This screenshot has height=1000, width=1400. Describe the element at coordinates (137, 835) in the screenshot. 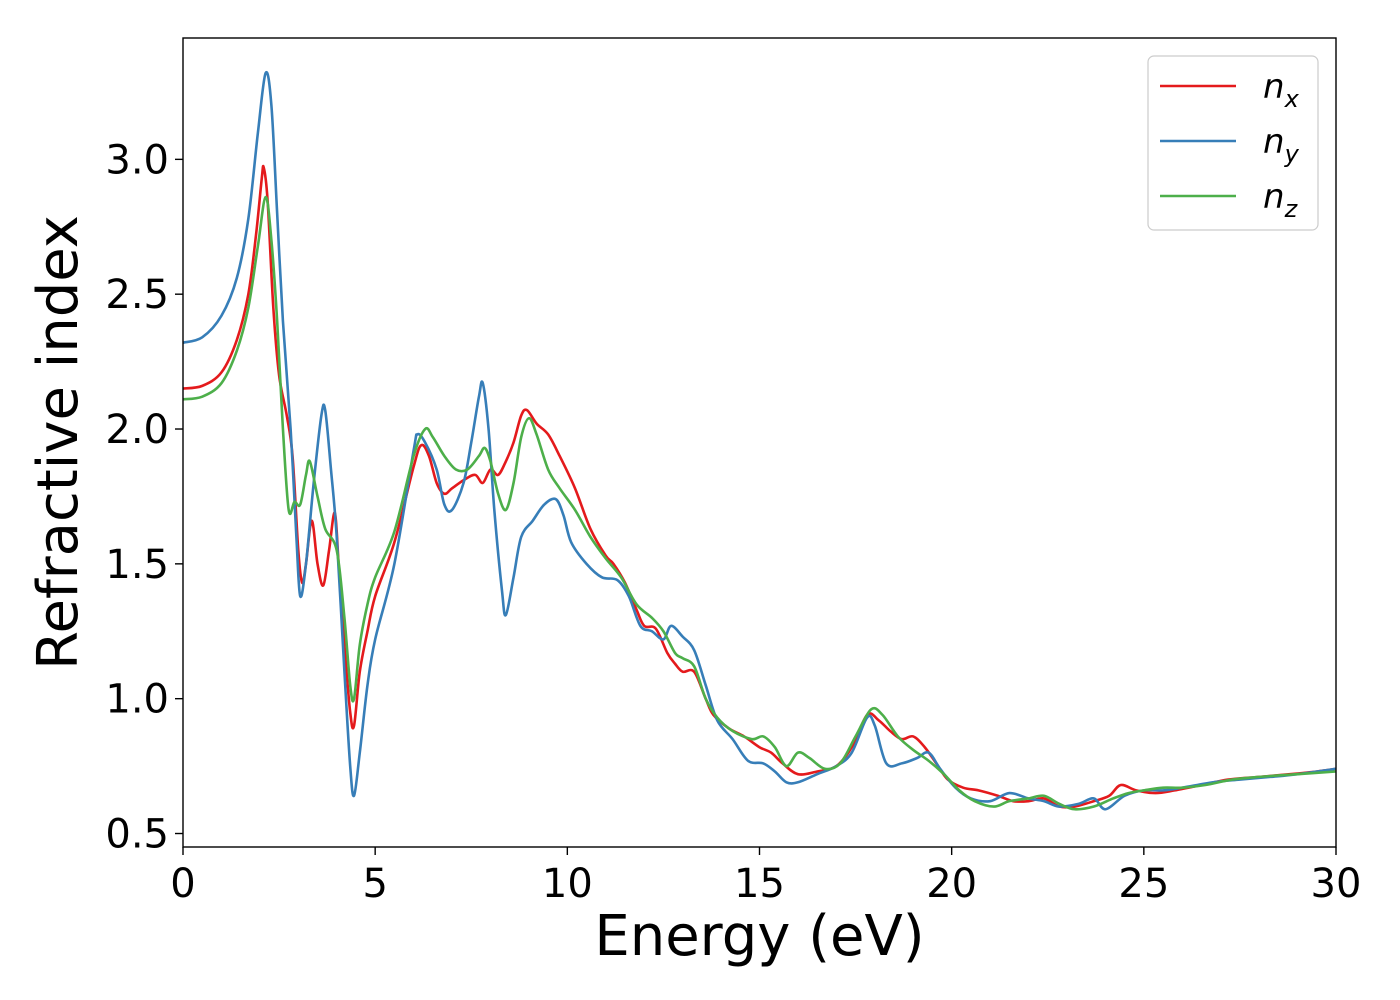

I see `y-tick-label: 0.5` at that location.